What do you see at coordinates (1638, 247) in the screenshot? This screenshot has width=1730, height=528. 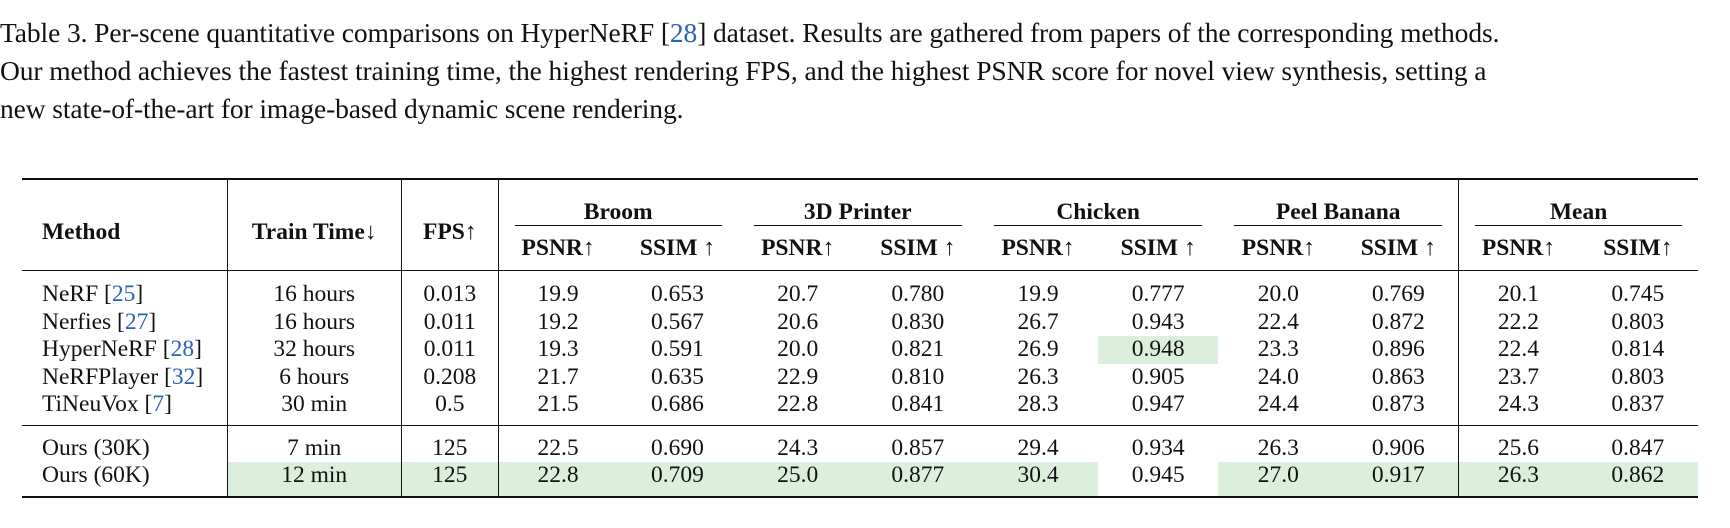 I see `header-metric: SSIM↑` at bounding box center [1638, 247].